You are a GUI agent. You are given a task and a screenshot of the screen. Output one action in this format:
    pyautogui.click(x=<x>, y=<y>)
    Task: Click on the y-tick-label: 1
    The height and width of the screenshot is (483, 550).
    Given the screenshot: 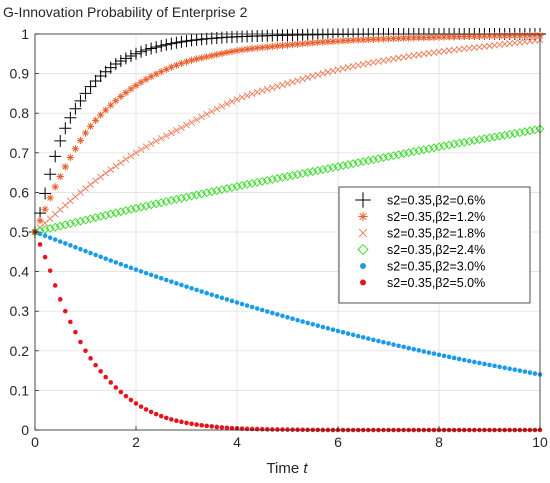 What is the action you would take?
    pyautogui.click(x=25, y=34)
    